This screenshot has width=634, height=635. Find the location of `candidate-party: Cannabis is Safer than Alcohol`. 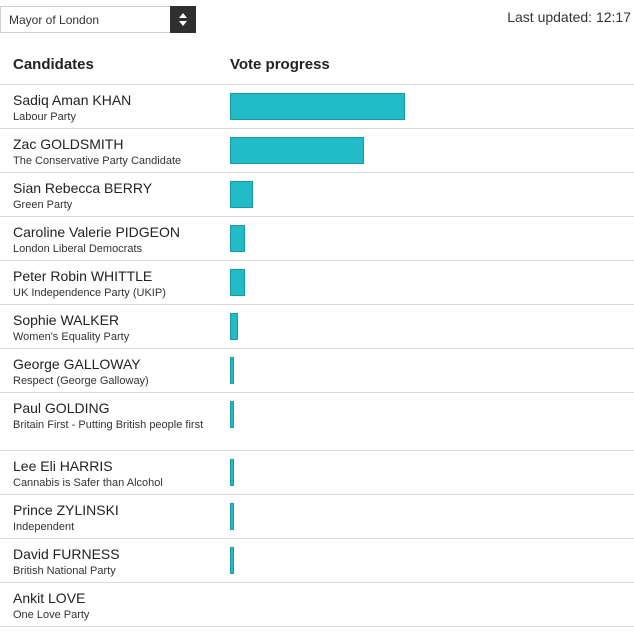

candidate-party: Cannabis is Safer than Alcohol is located at coordinates (88, 483).